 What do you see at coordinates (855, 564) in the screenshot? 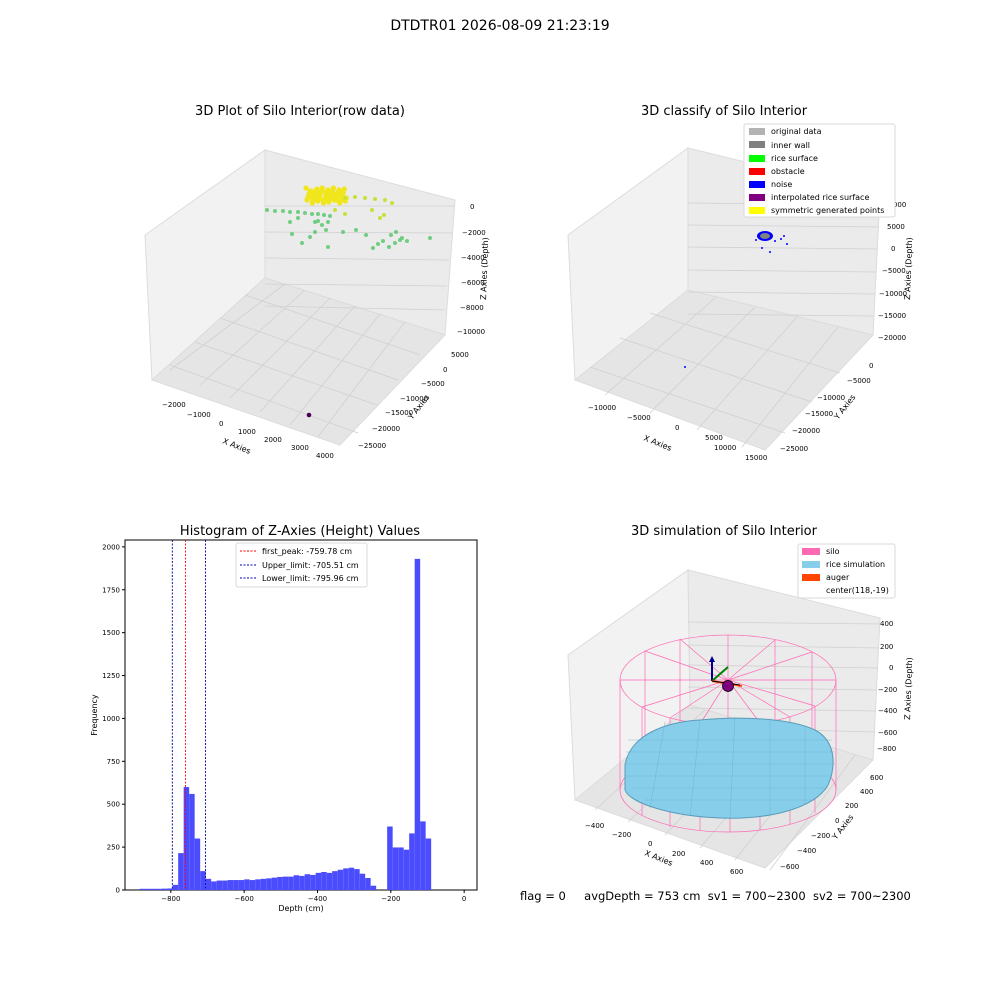
I see `legend-label: rice simulation` at bounding box center [855, 564].